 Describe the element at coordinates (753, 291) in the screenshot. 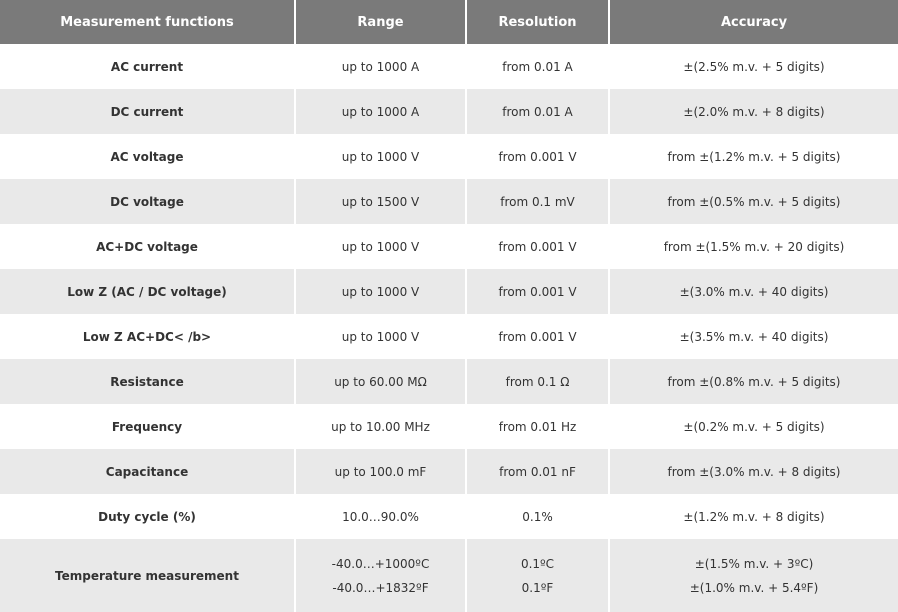

I see `table-cell: ±(3.0% m.v. + 40 digits)` at that location.